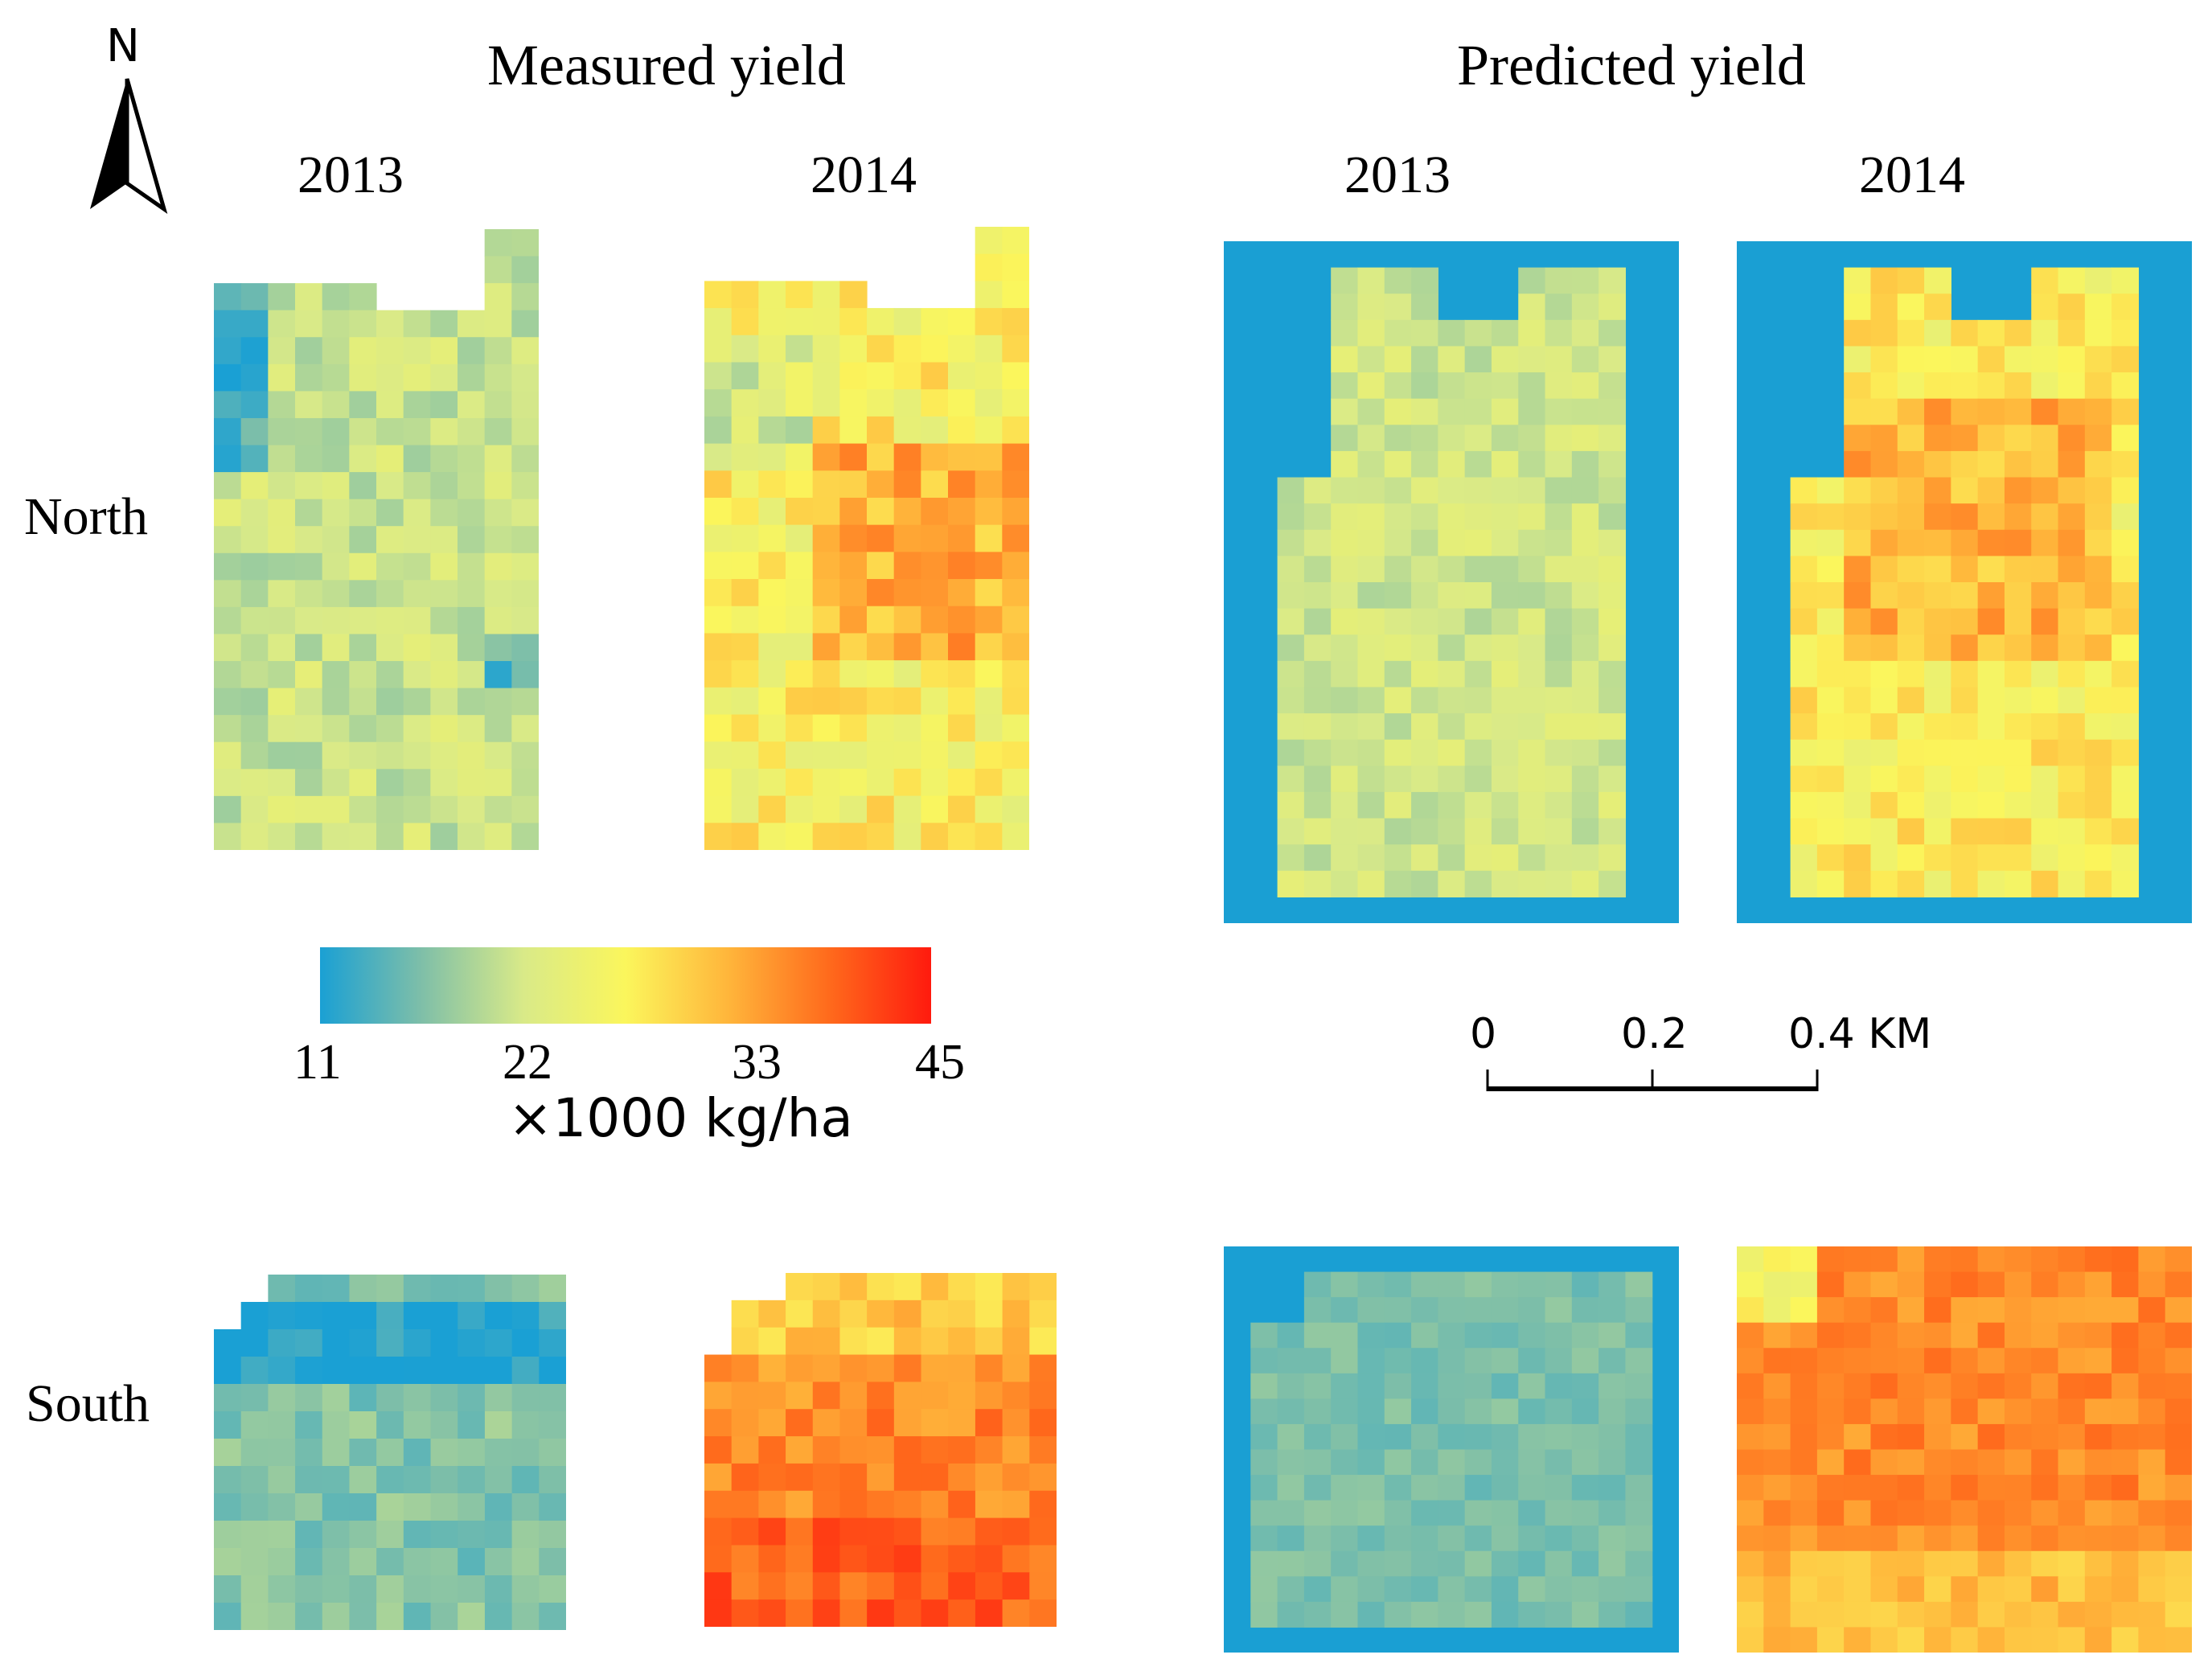  I want to click on scalebar-label-0-4: 0.4 KM, so click(1860, 1034).